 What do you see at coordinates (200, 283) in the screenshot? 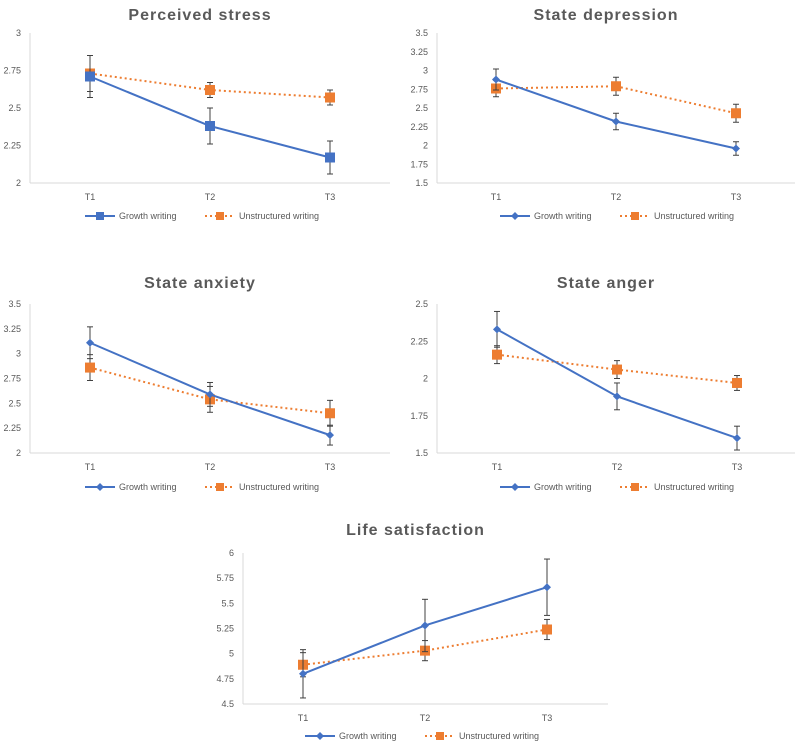
I see `chart-title: State anxiety` at bounding box center [200, 283].